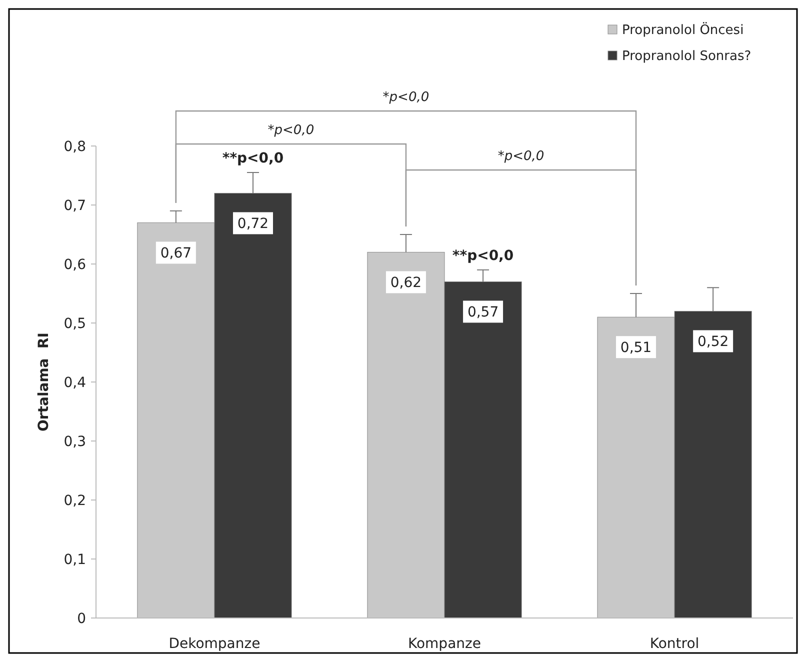 This screenshot has height=662, width=806. I want to click on y-tick-label: 0,2, so click(75, 501).